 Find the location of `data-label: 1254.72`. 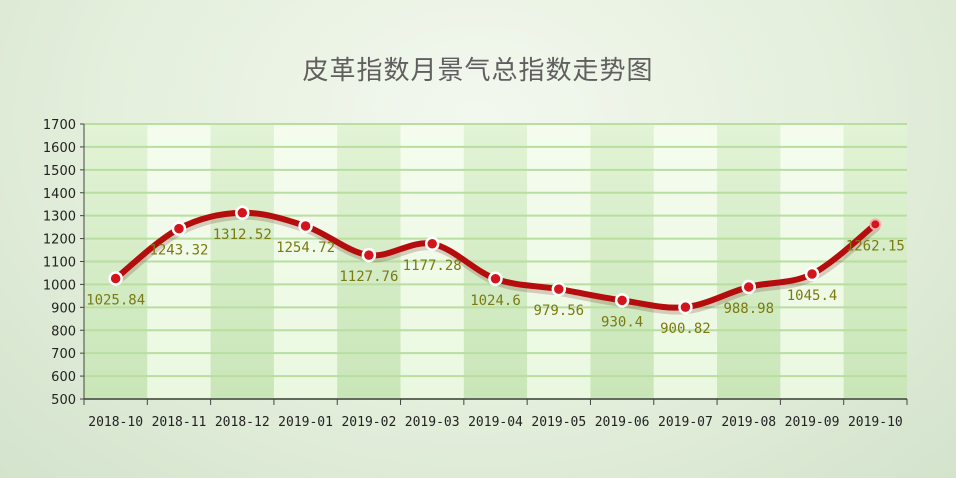

data-label: 1254.72 is located at coordinates (305, 248).